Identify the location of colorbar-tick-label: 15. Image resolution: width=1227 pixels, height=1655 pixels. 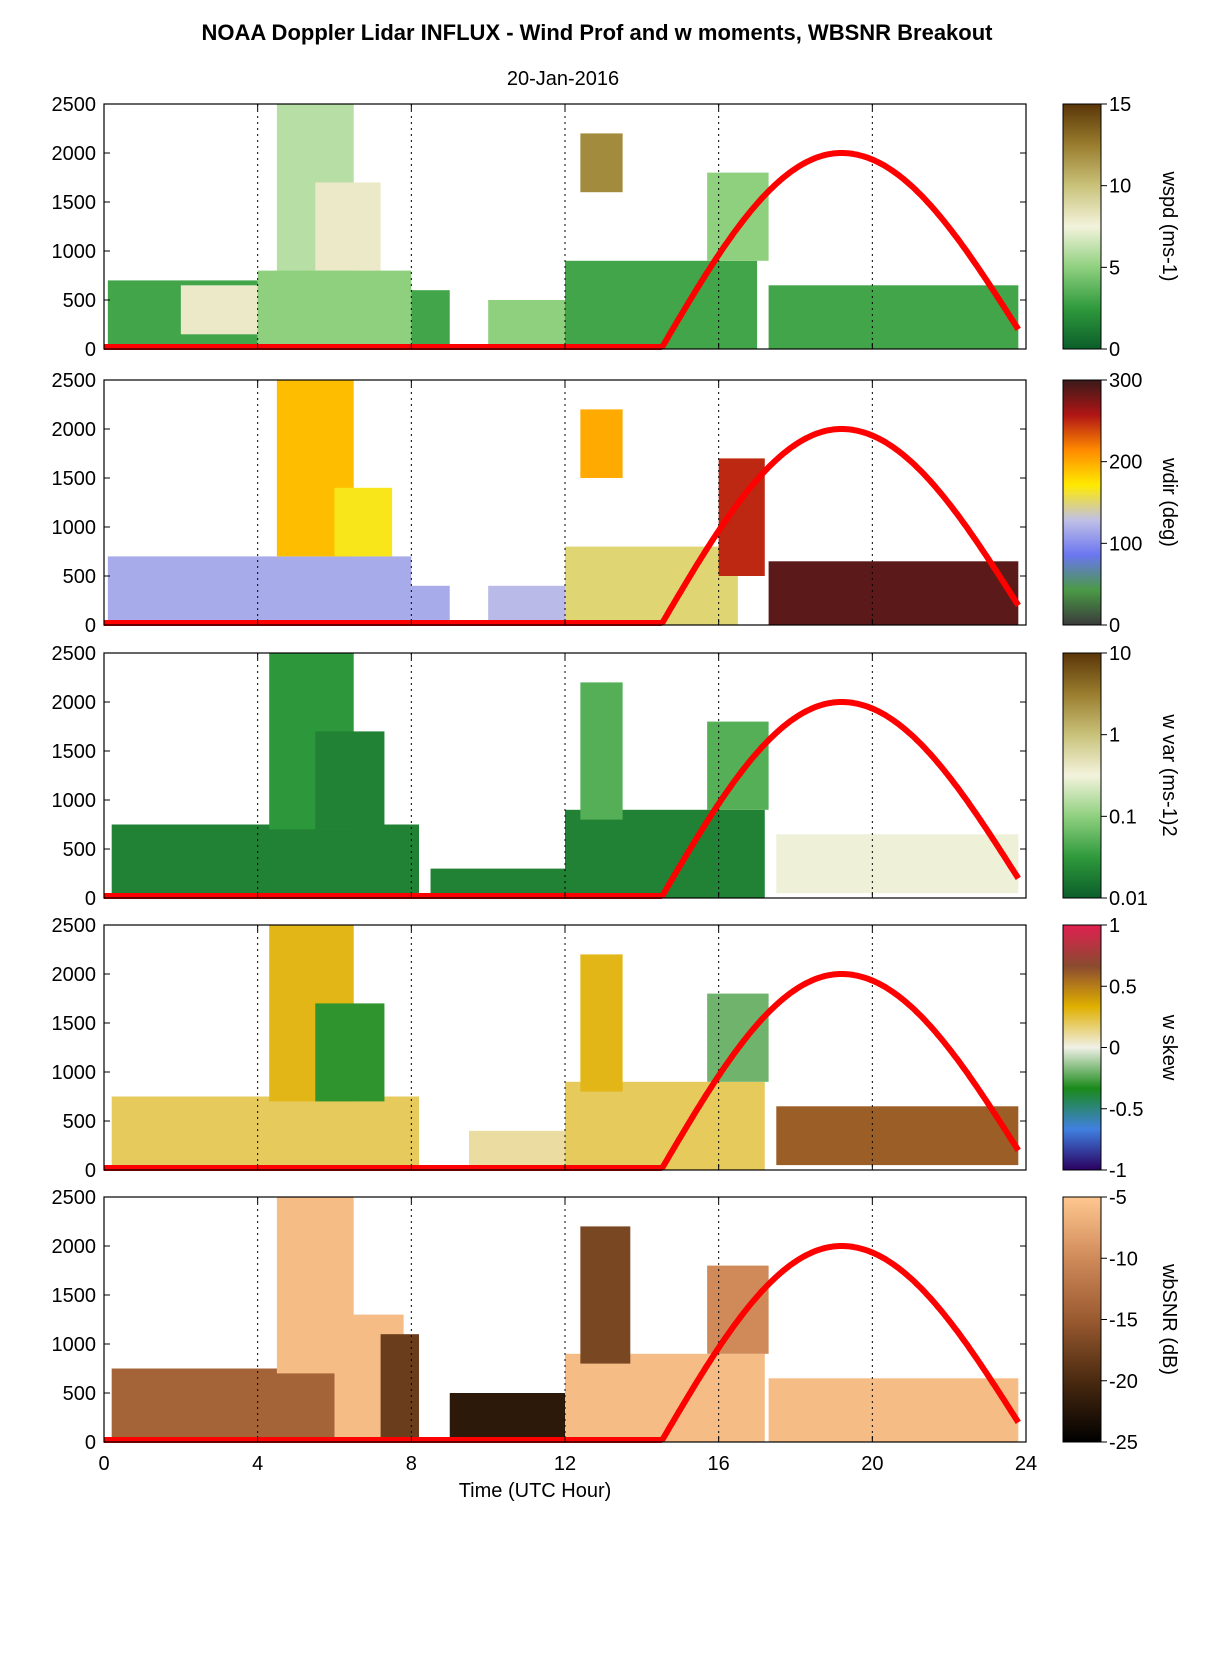
(1120, 105).